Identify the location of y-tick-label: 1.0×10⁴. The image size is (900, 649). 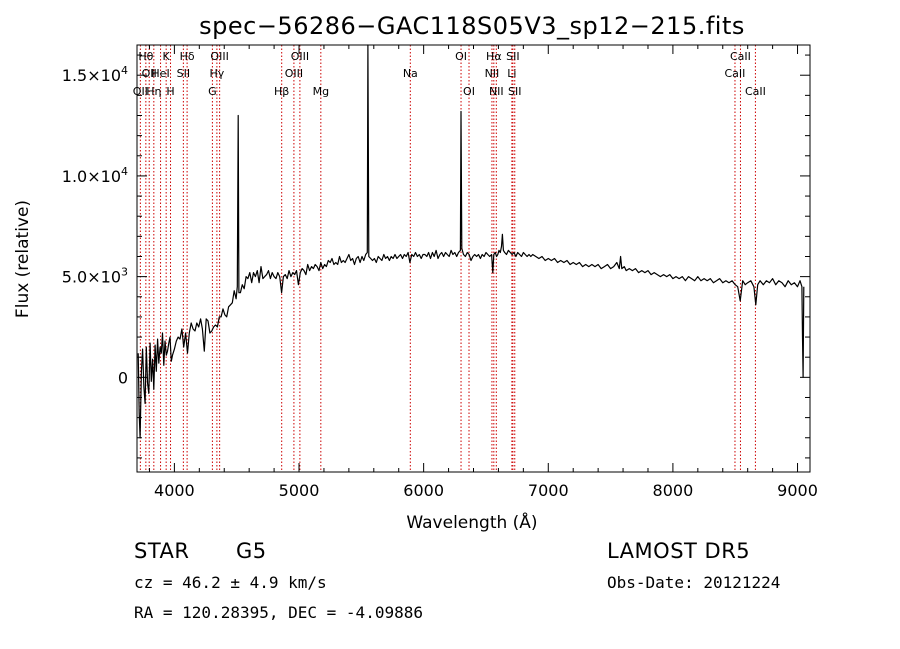
(95, 175).